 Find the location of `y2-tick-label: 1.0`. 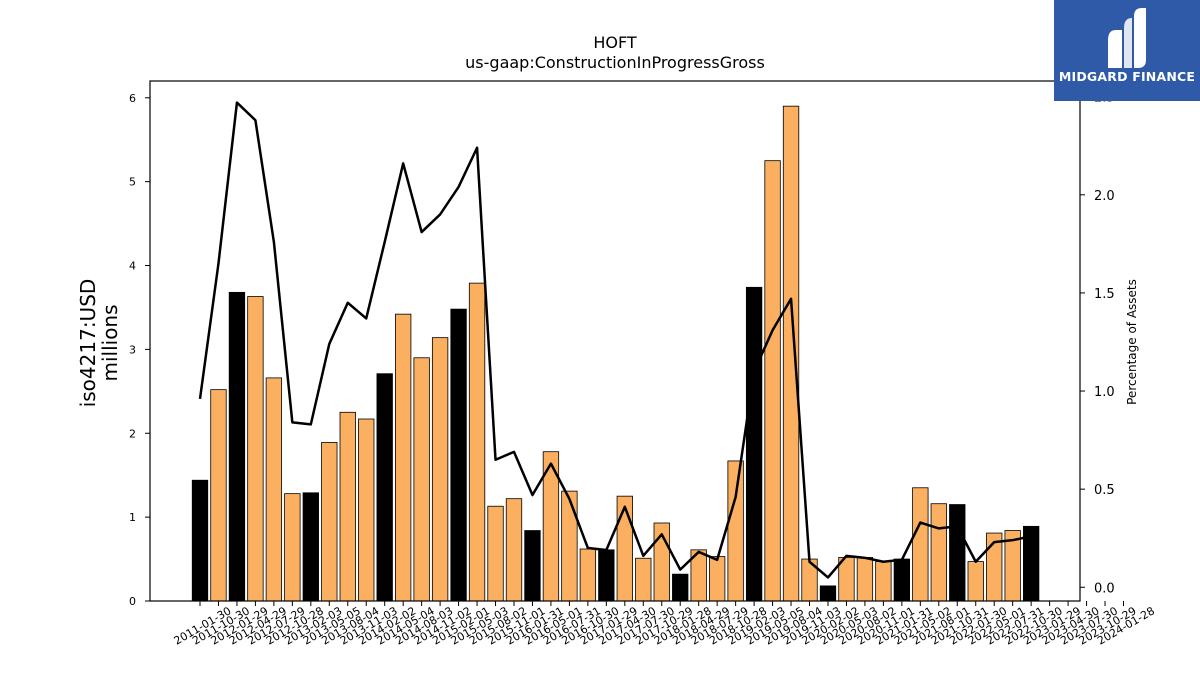

y2-tick-label: 1.0 is located at coordinates (1104, 392).